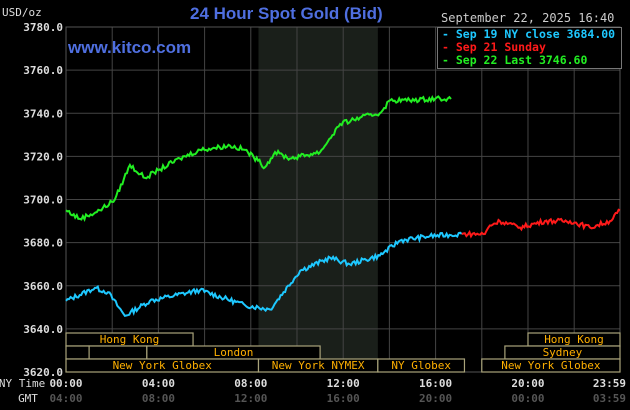  What do you see at coordinates (43, 372) in the screenshot?
I see `y-tick-label: 3620.0` at bounding box center [43, 372].